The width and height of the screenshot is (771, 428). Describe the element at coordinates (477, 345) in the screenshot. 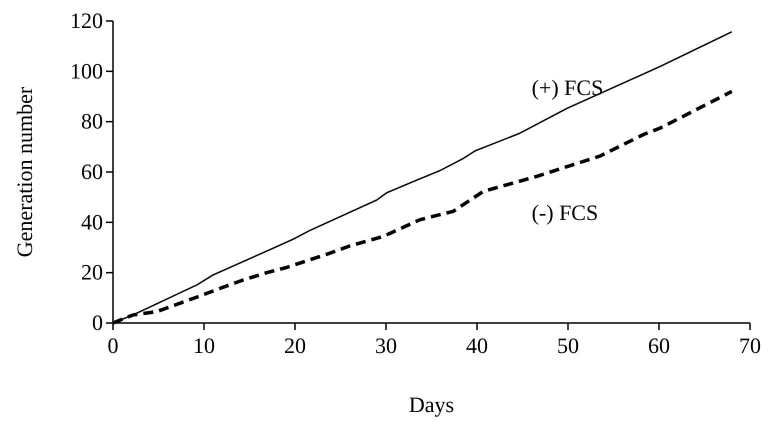

I see `x-tick-label: 40` at that location.